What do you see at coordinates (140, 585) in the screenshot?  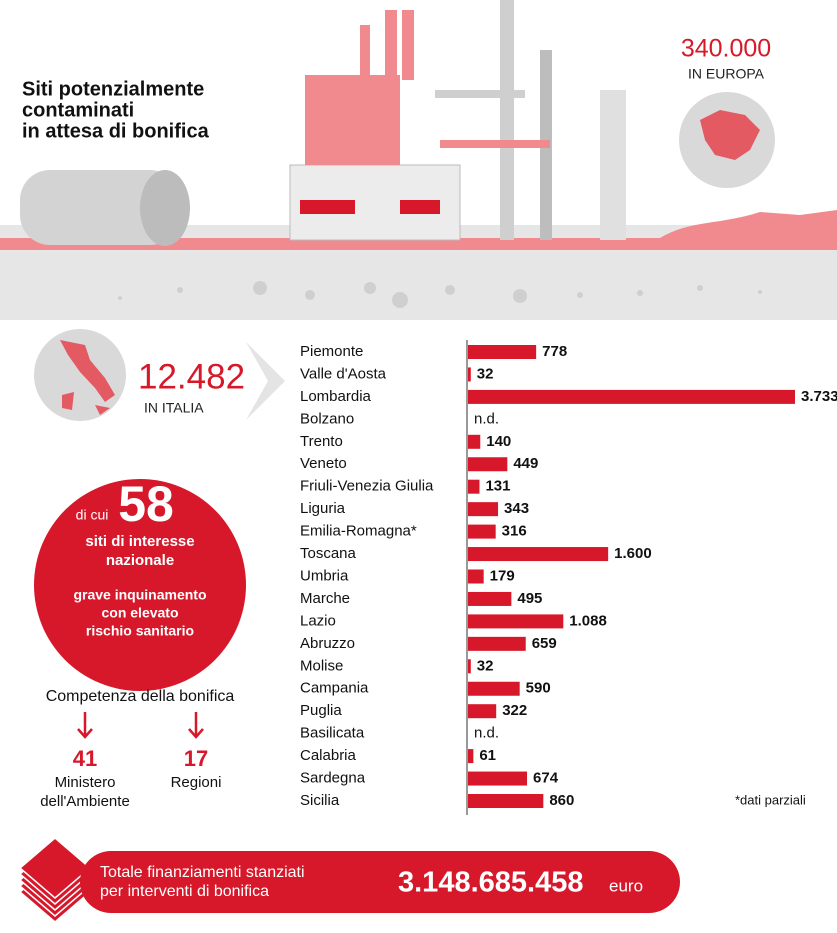 I see `sin-circle` at bounding box center [140, 585].